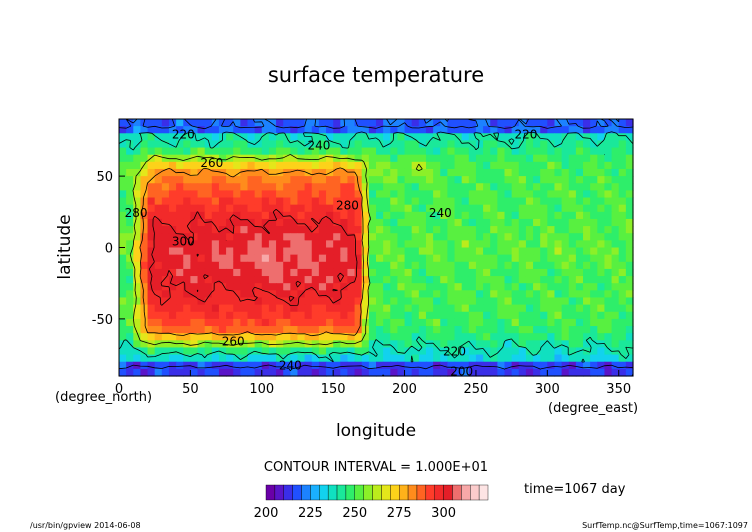 Image resolution: width=752 pixels, height=532 pixels. What do you see at coordinates (376, 467) in the screenshot?
I see `contour-interval-text: CONTOUR INTERVAL = 1.000E+01` at bounding box center [376, 467].